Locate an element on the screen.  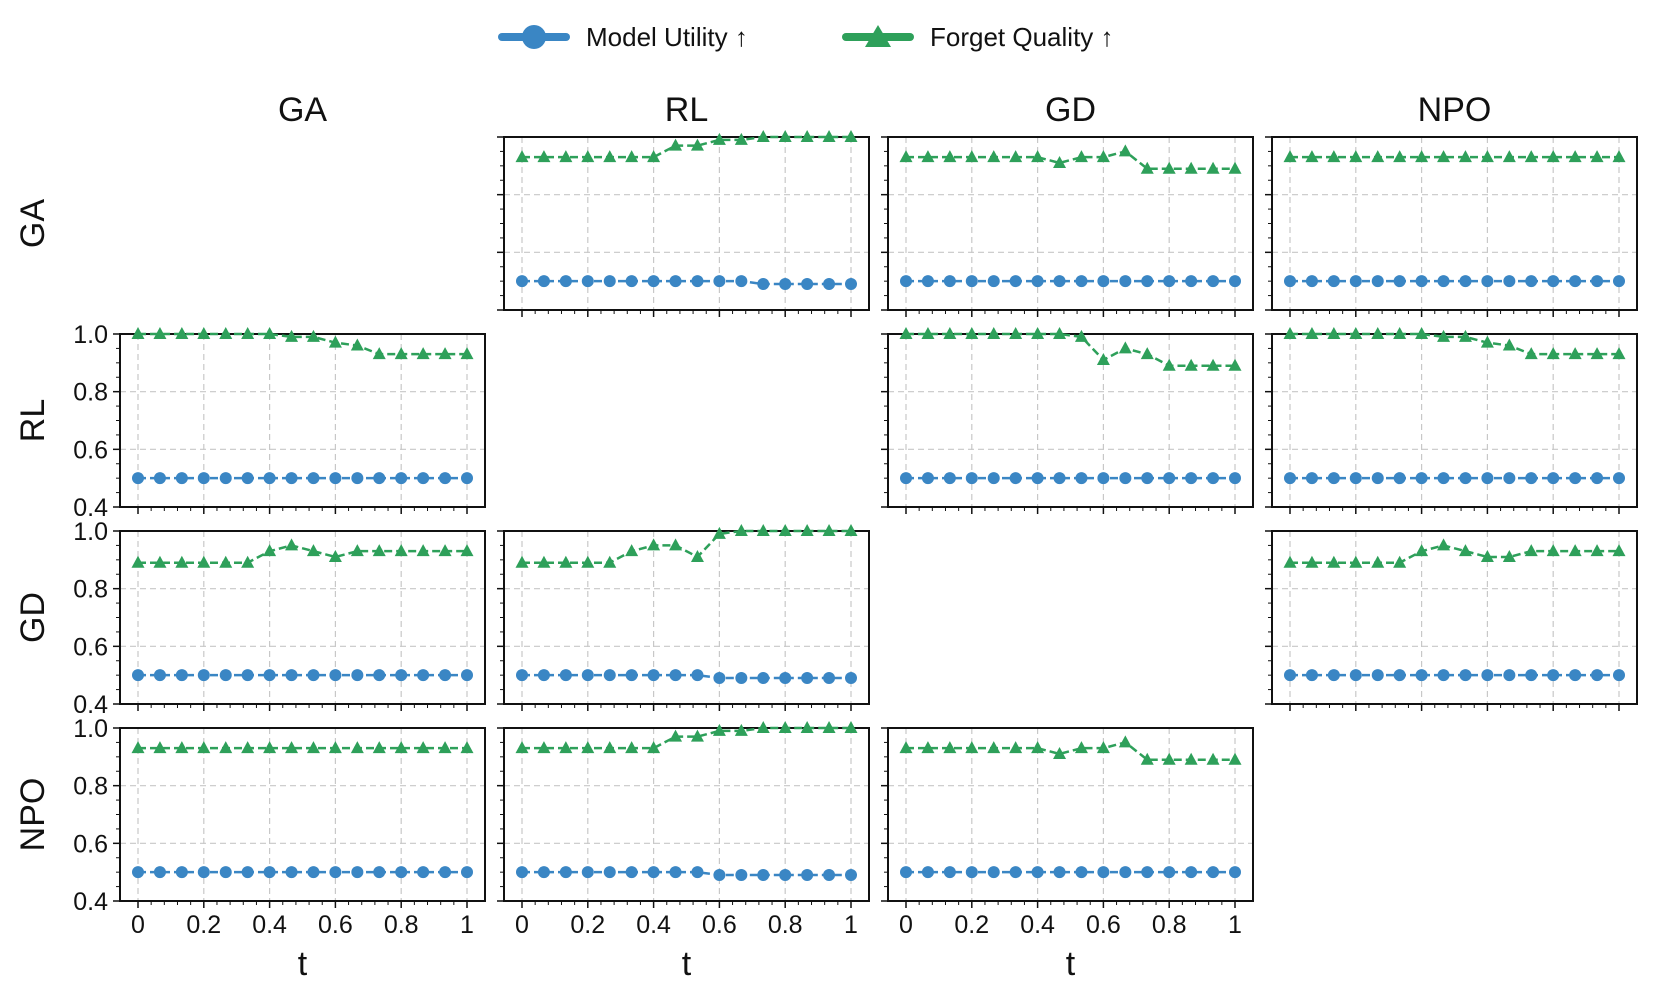
panel-gd-npo is located at coordinates (1451, 620).